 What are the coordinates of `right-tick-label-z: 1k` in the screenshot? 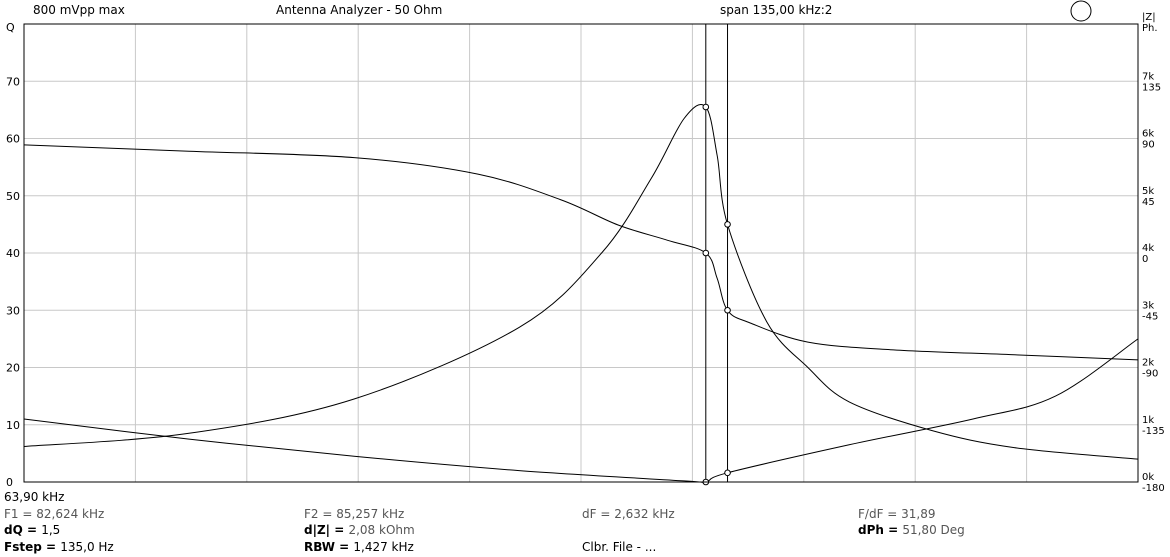 It's located at (1148, 420).